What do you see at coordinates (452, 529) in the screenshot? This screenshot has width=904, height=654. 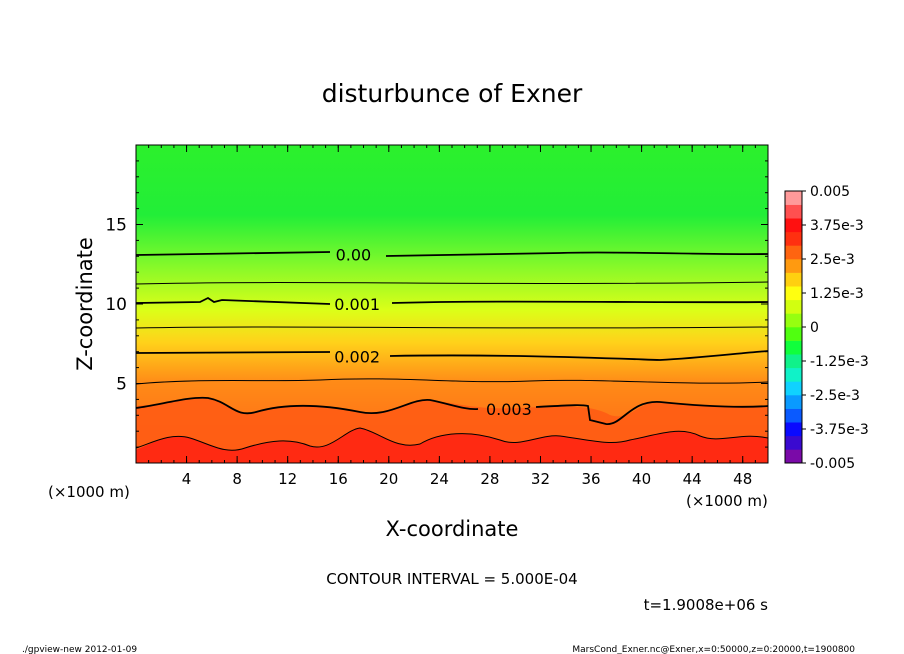 I see `x-axis-label: X-coordinate` at bounding box center [452, 529].